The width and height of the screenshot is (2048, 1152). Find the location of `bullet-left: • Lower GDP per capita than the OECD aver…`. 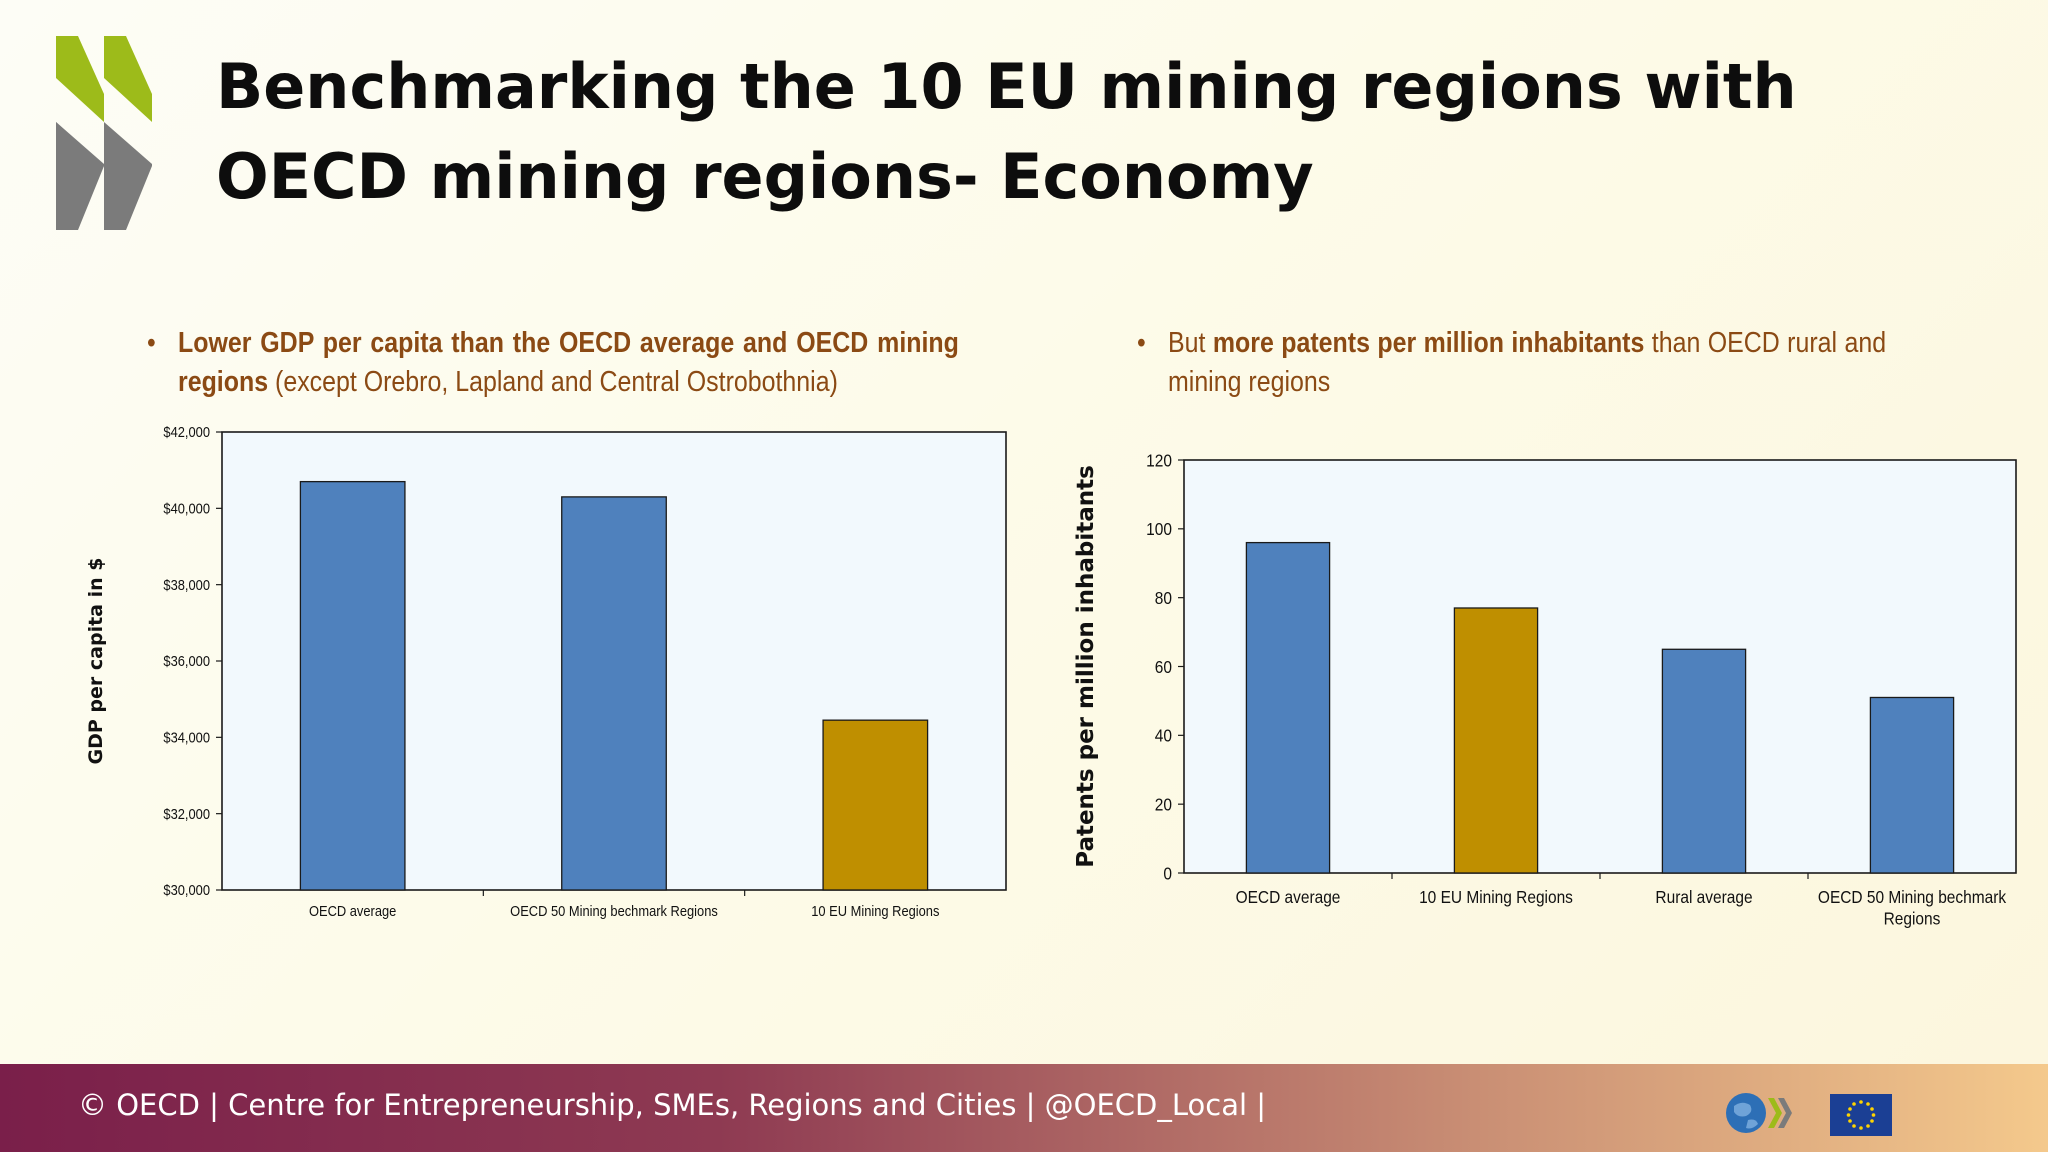

bullet-left: • Lower GDP per capita than the OECD aver… is located at coordinates (553, 363).